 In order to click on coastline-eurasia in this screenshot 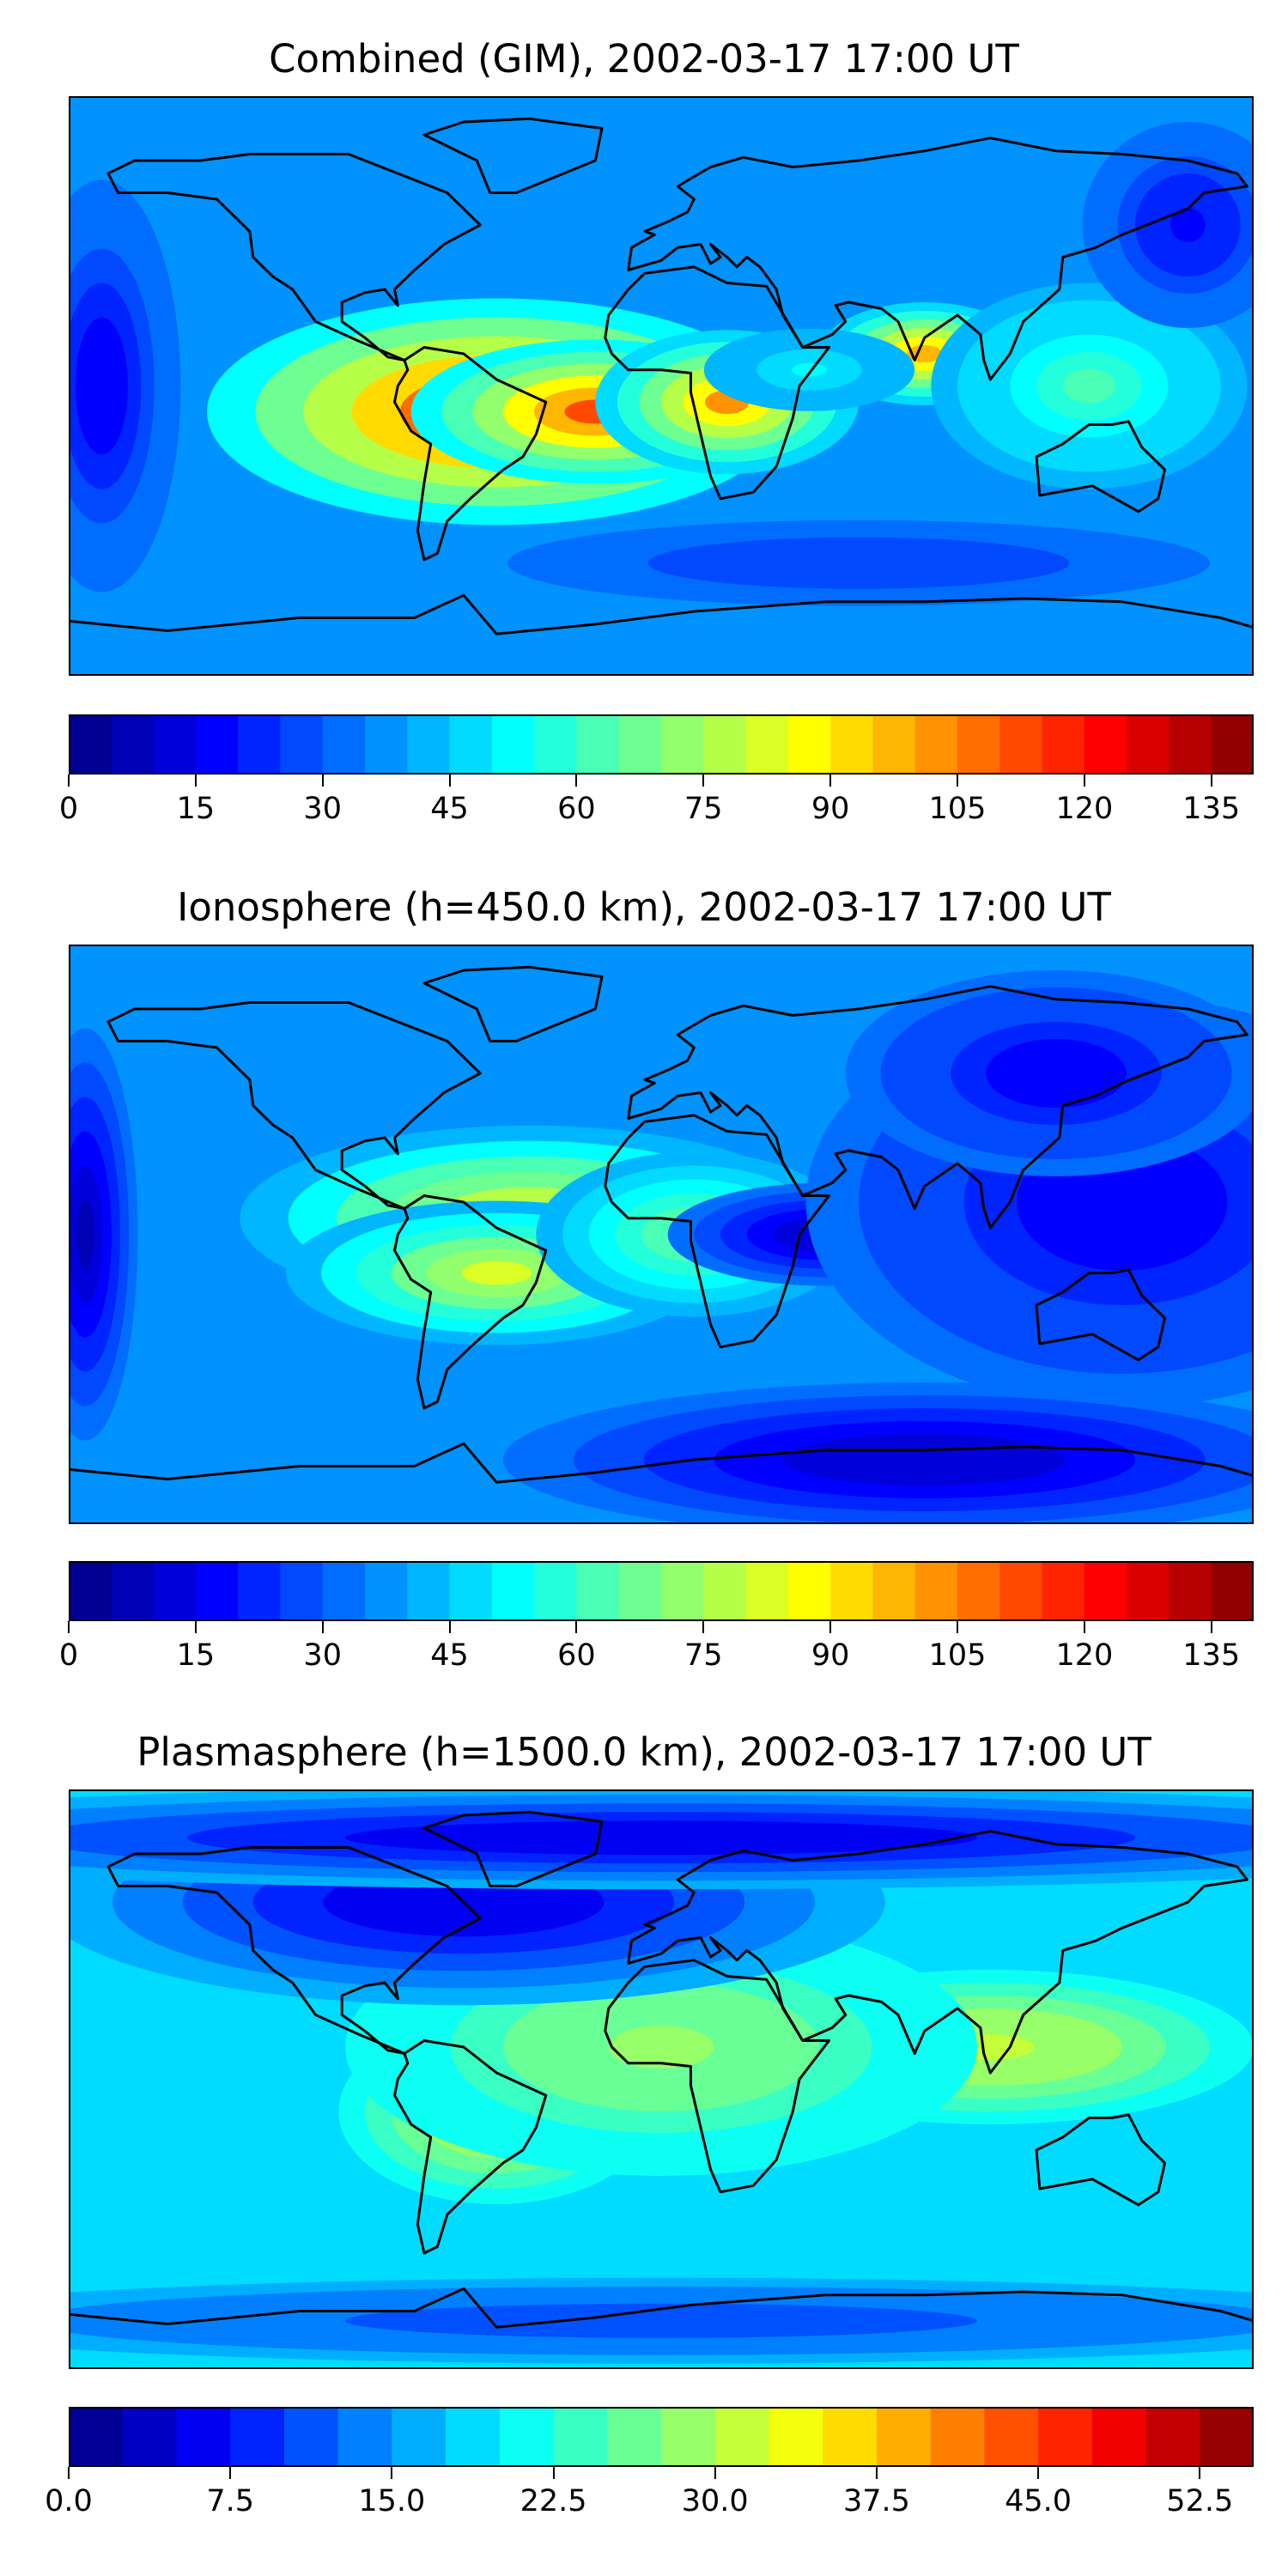, I will do `click(938, 1107)`.